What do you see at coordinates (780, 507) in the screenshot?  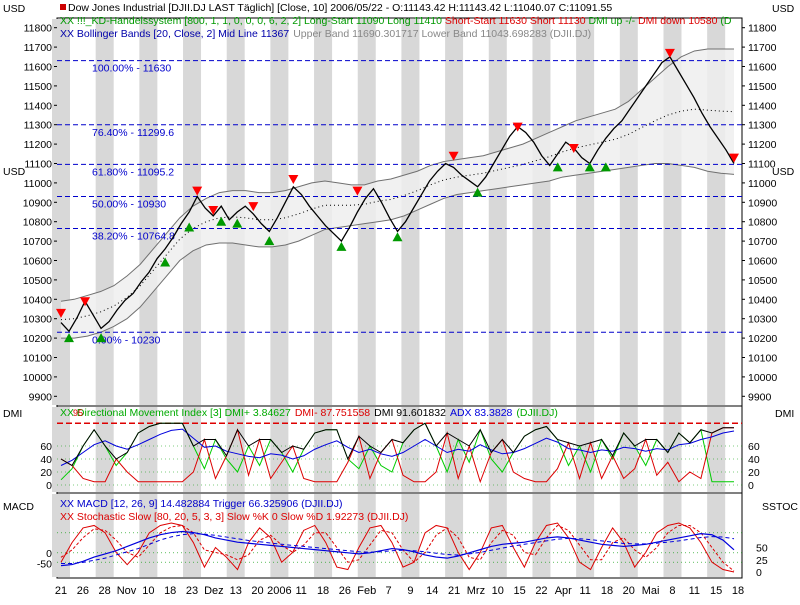 I see `sstoc-label-right: SSTOC` at bounding box center [780, 507].